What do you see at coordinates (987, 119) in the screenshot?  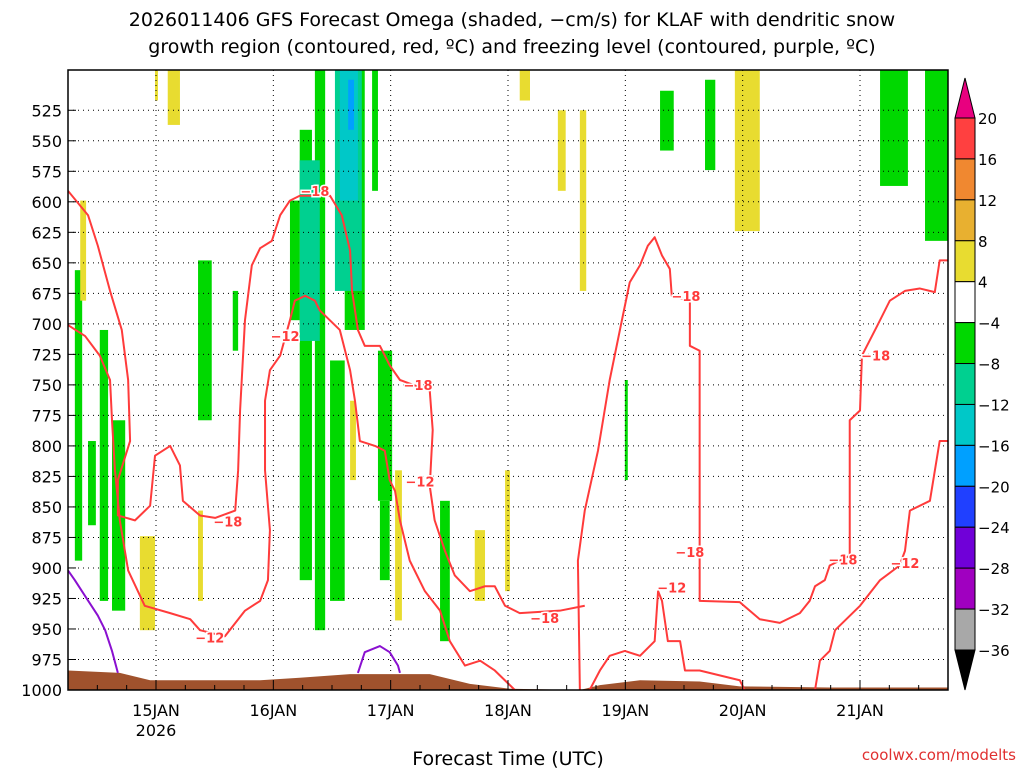 I see `colorbar-label: 20` at bounding box center [987, 119].